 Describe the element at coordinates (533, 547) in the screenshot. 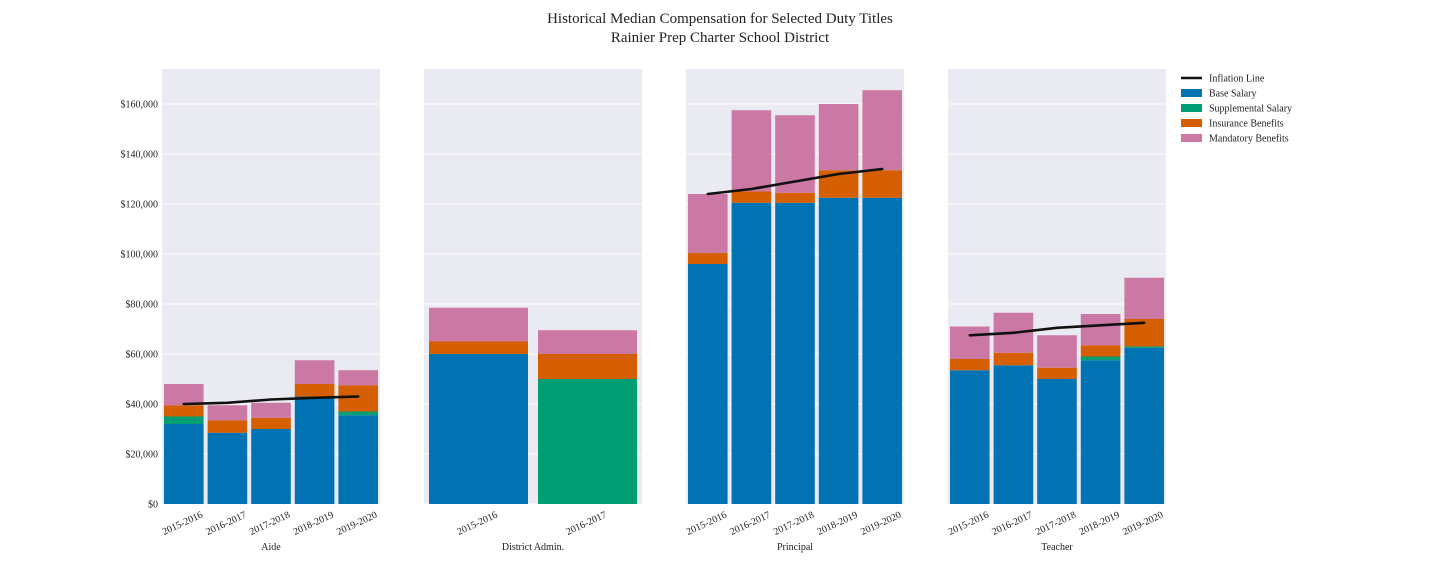

I see `panel-label: District Admin.` at that location.